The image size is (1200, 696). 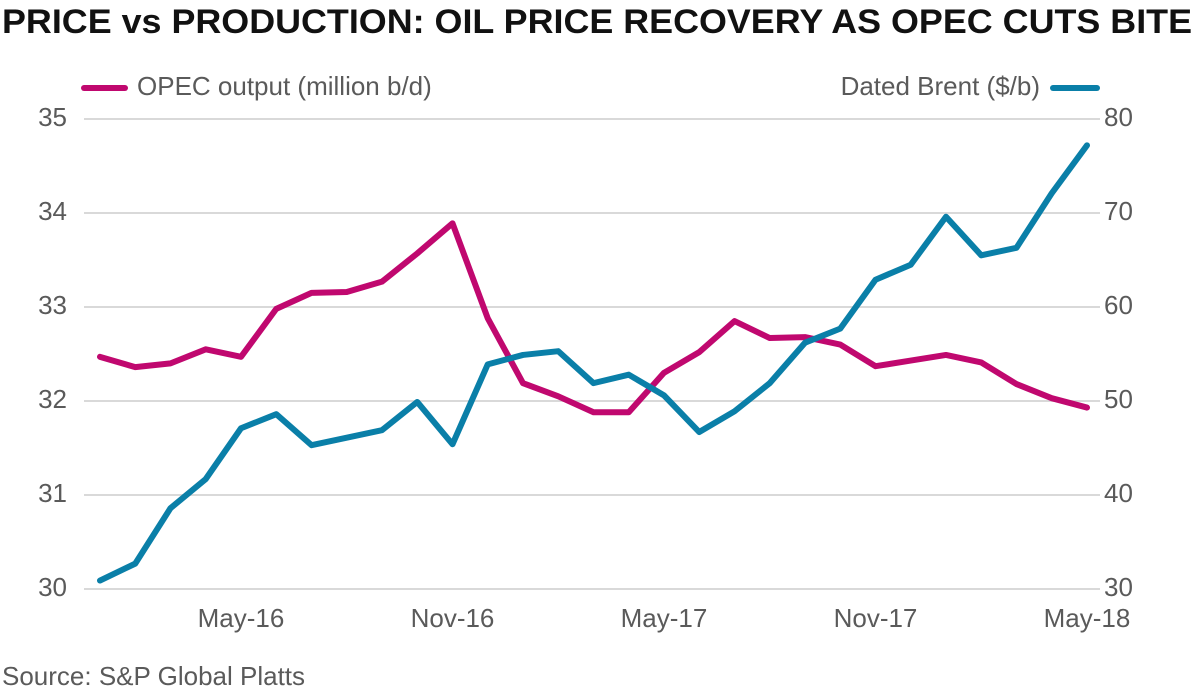 I want to click on y-tick-label: 33, so click(x=52, y=305).